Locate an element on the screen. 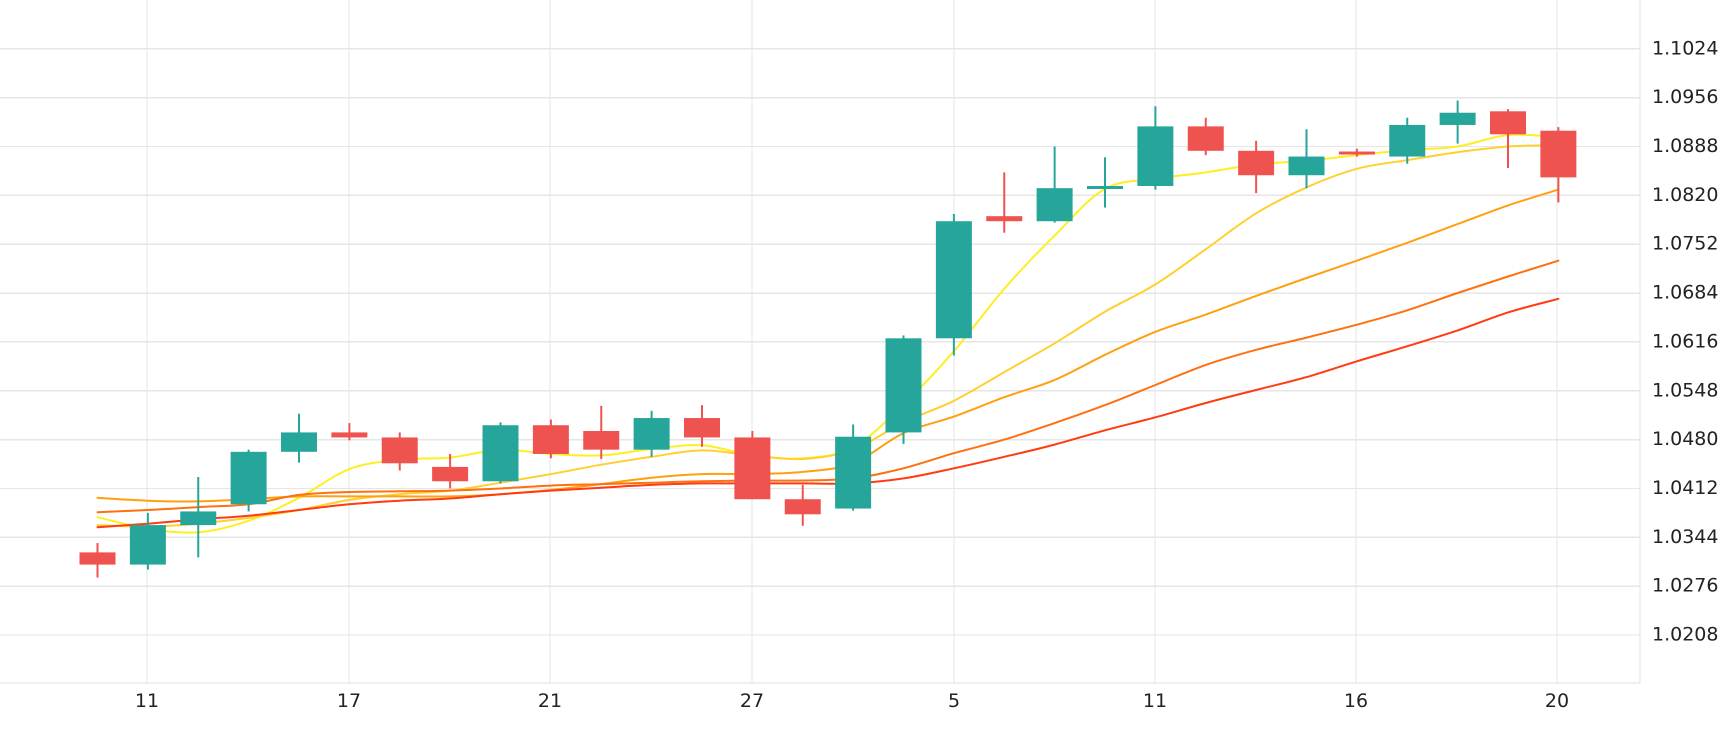 This screenshot has height=730, width=1730. y-tick-label: 1.0344 is located at coordinates (1685, 537).